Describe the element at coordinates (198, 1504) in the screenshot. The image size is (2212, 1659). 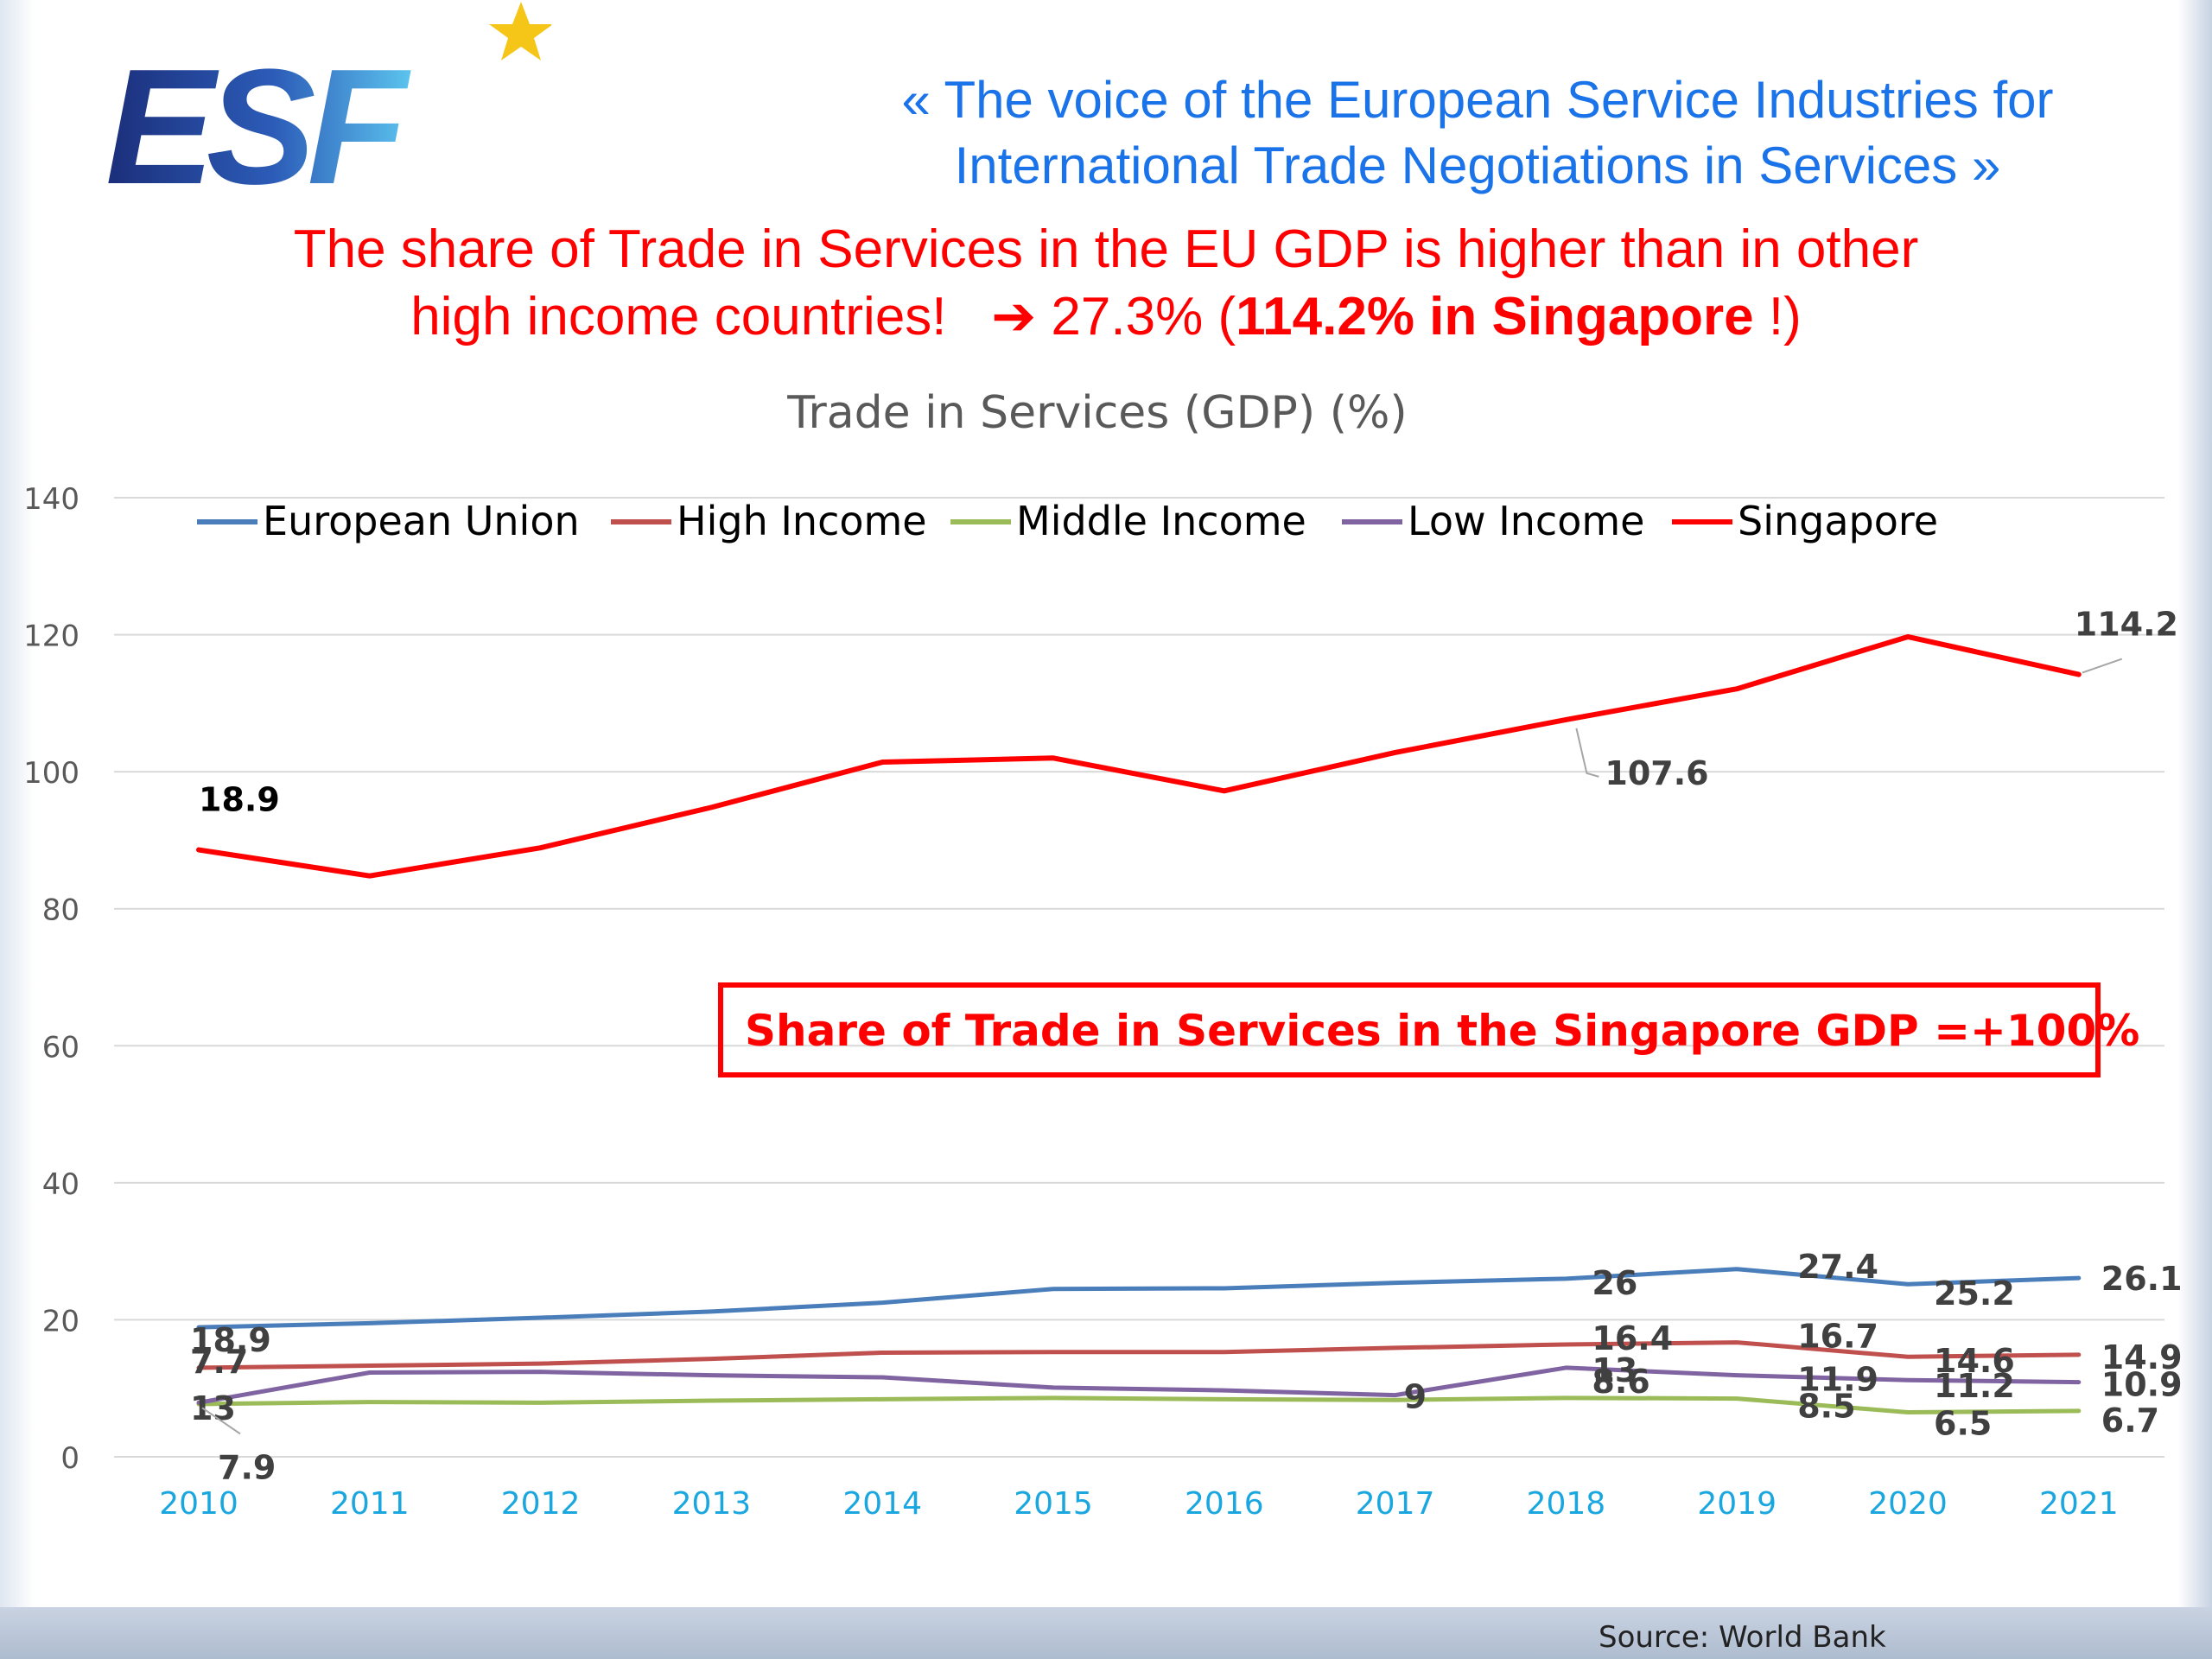
I see `x-tick-label: 2010` at that location.